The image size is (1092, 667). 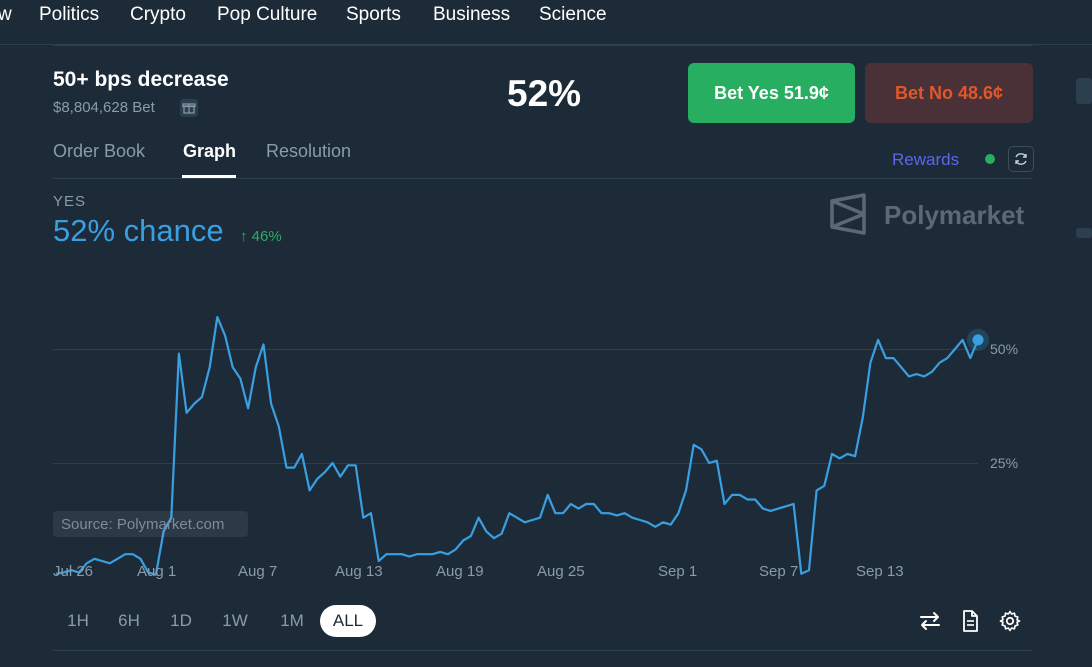 What do you see at coordinates (70, 201) in the screenshot?
I see `outcome-label: YES` at bounding box center [70, 201].